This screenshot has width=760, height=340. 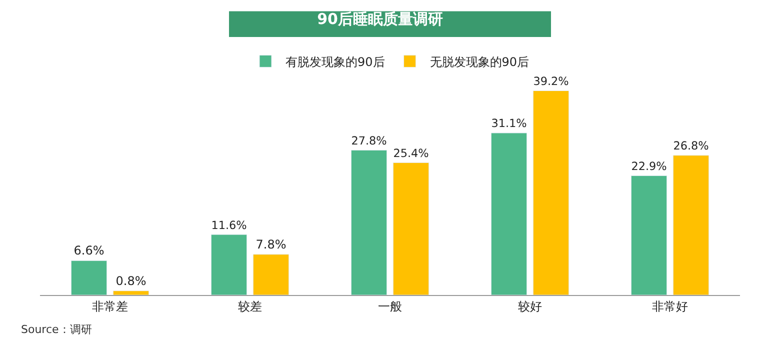 What do you see at coordinates (390, 306) in the screenshot?
I see `x-tick-label: 一般` at bounding box center [390, 306].